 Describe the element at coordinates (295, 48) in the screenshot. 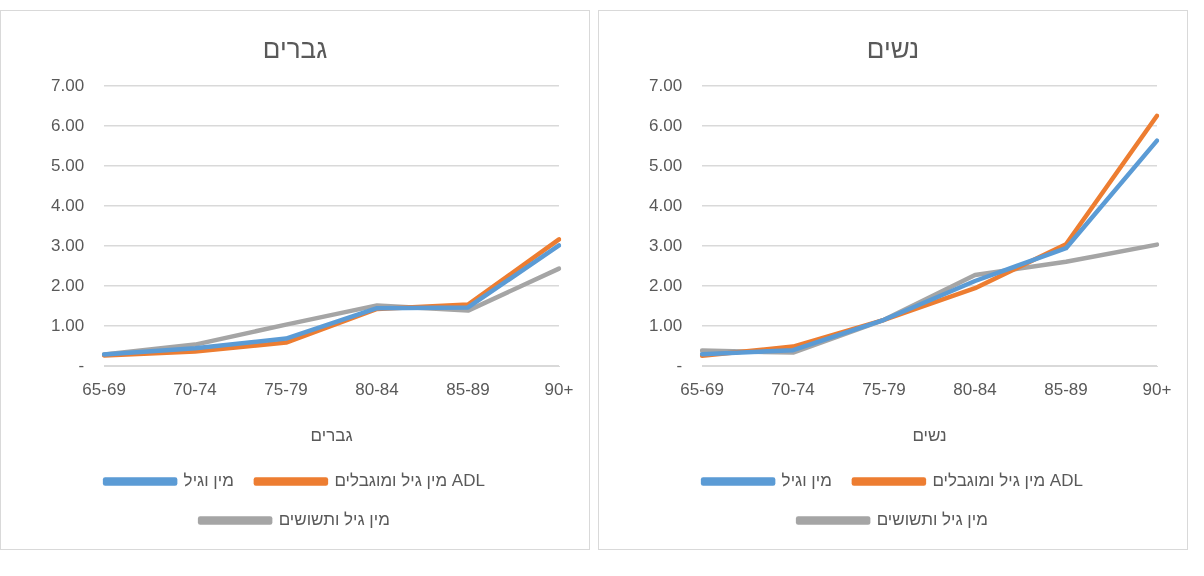

I see `chart-title: גברים` at that location.